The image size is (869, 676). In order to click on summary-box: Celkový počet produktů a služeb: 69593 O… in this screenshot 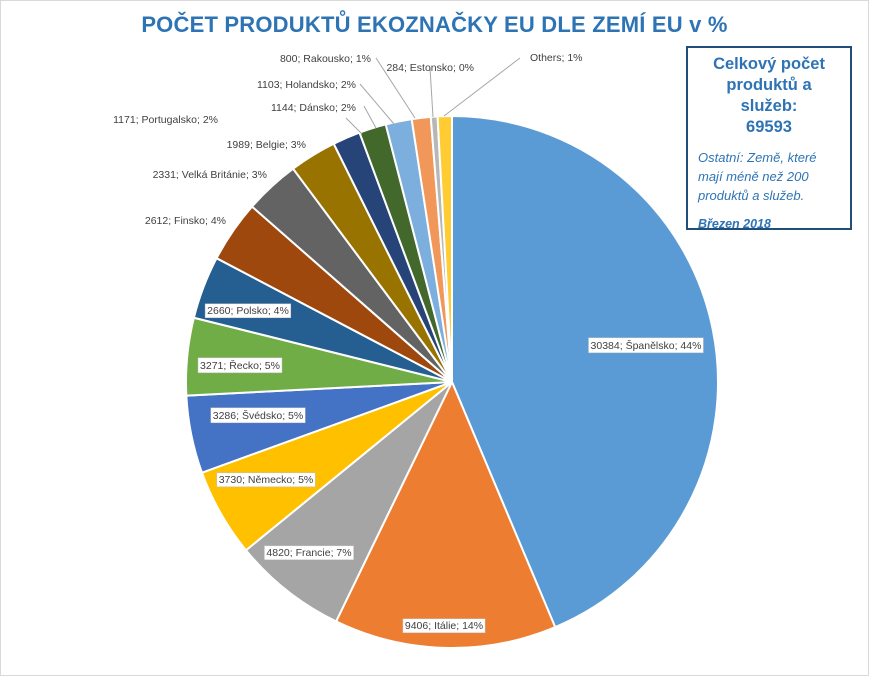, I will do `click(769, 138)`.